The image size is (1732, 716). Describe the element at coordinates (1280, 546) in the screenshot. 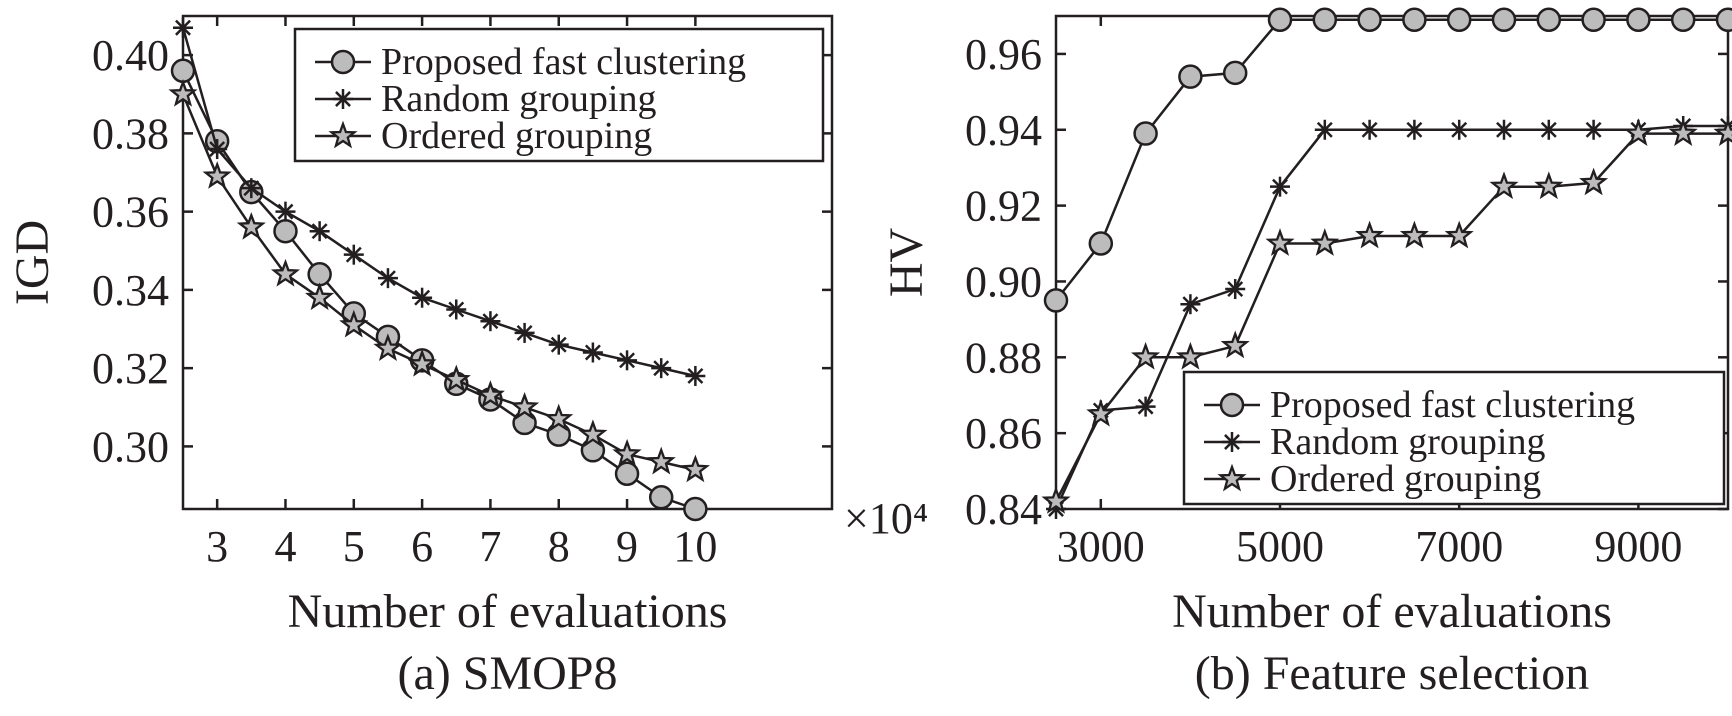

I see `x-tick-label: 5000` at that location.